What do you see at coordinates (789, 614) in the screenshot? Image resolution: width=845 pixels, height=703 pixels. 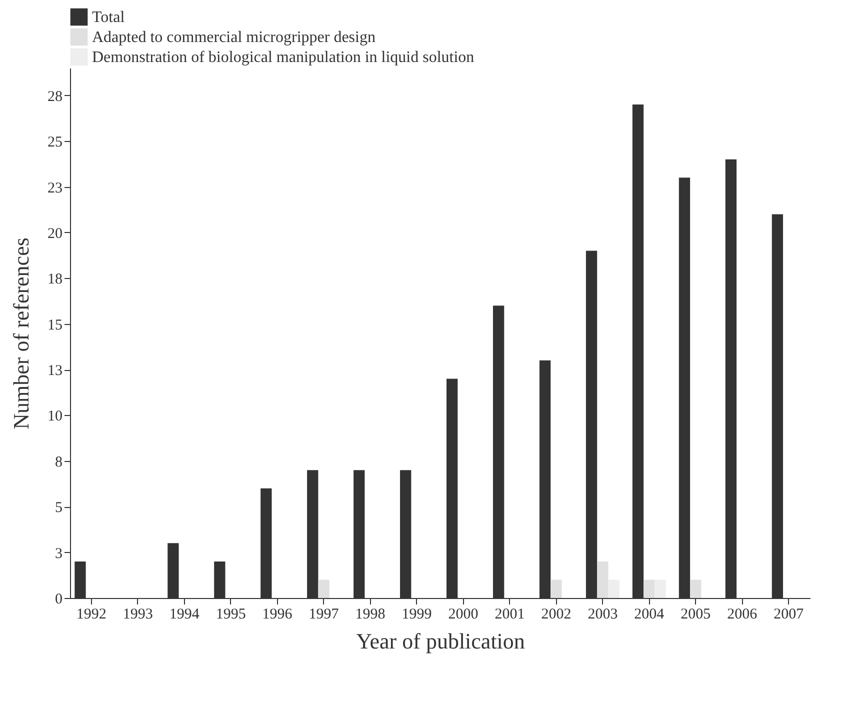 I see `x-tick-label: 2007` at bounding box center [789, 614].